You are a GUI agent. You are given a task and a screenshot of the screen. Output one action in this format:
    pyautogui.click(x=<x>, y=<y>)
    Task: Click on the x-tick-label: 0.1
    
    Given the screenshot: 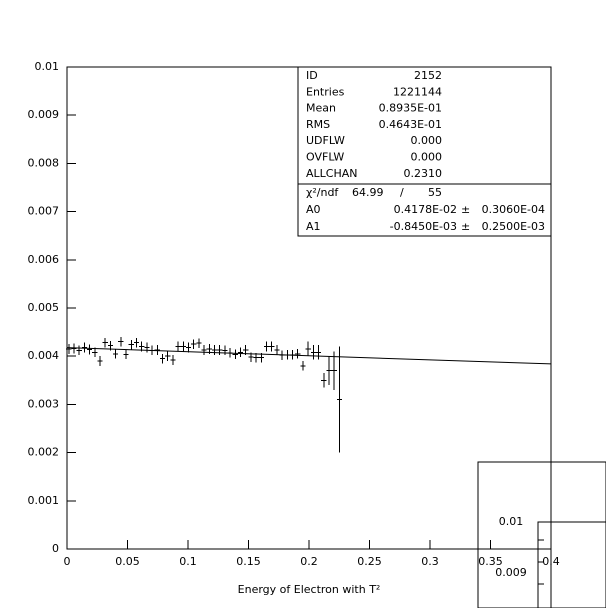 What is the action you would take?
    pyautogui.click(x=188, y=561)
    